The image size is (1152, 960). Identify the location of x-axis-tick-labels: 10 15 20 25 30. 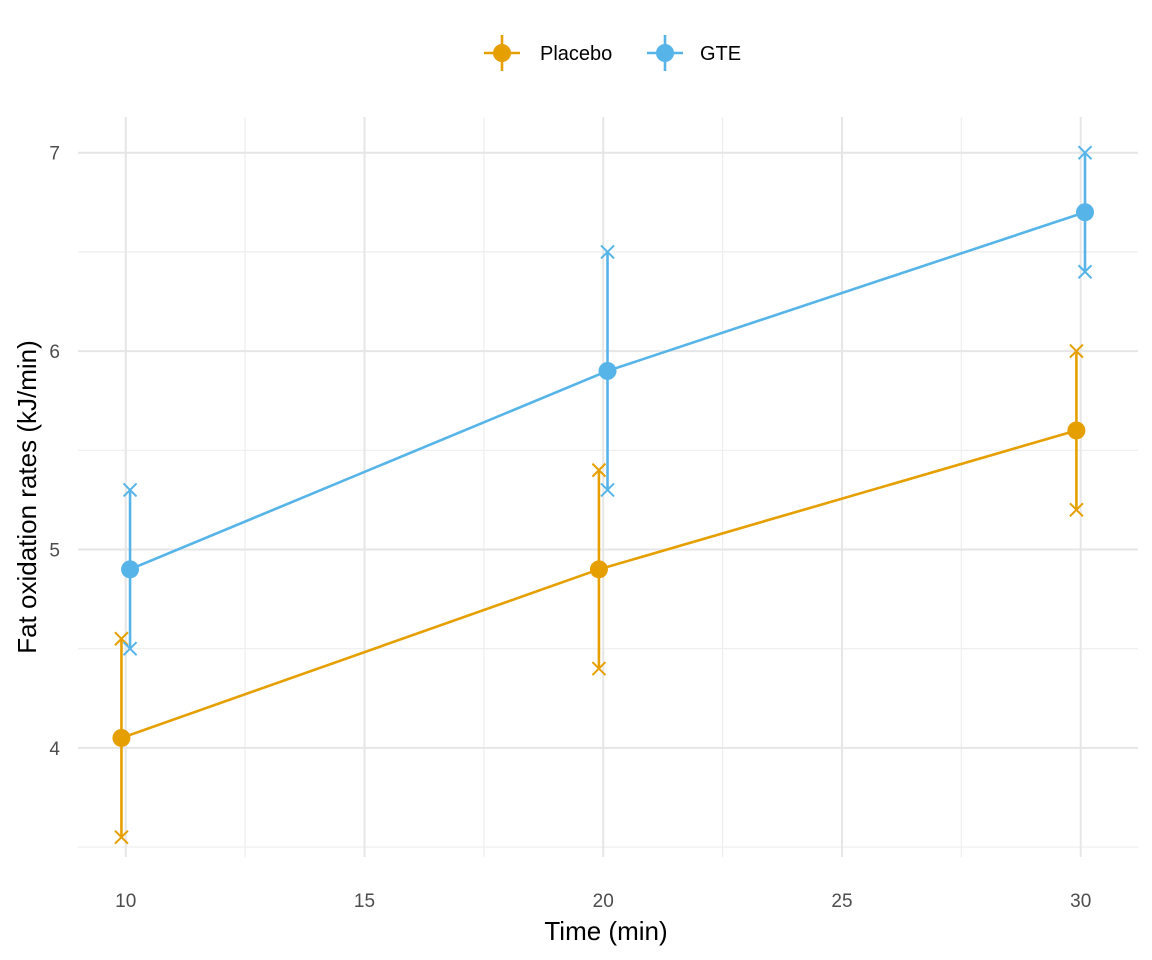
(603, 901).